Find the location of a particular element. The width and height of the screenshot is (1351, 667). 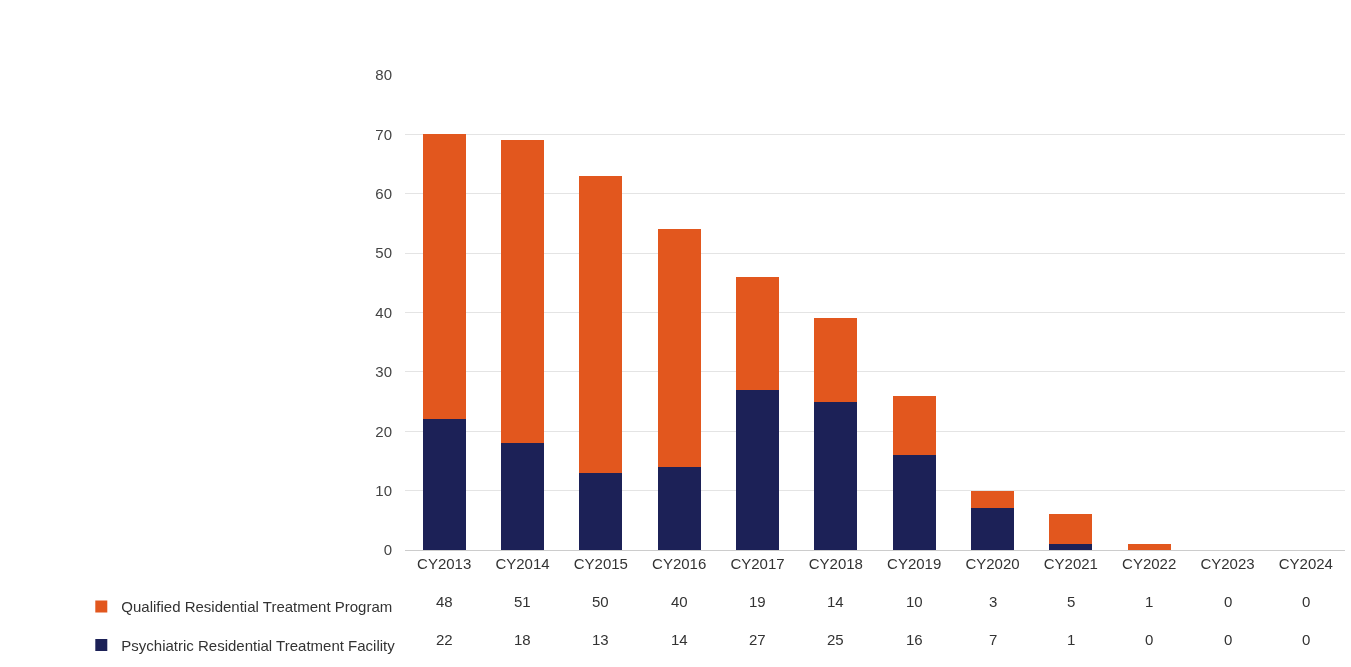

x-tick-label: CY2018 is located at coordinates (835, 563).